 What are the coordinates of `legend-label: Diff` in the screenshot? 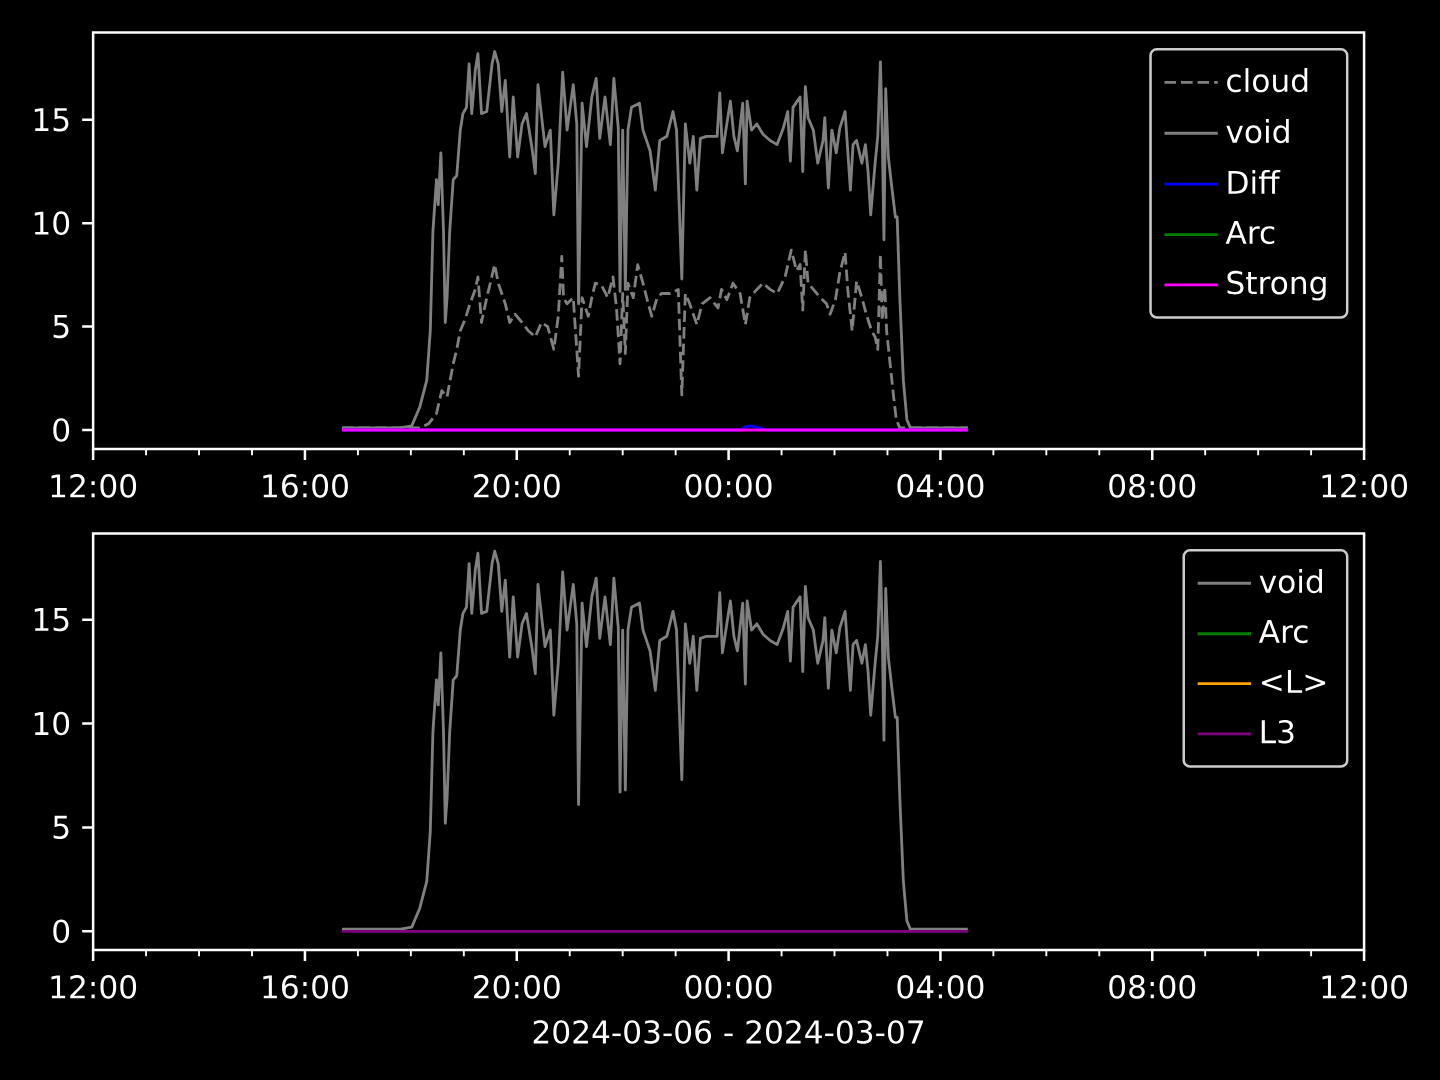 It's located at (1254, 181).